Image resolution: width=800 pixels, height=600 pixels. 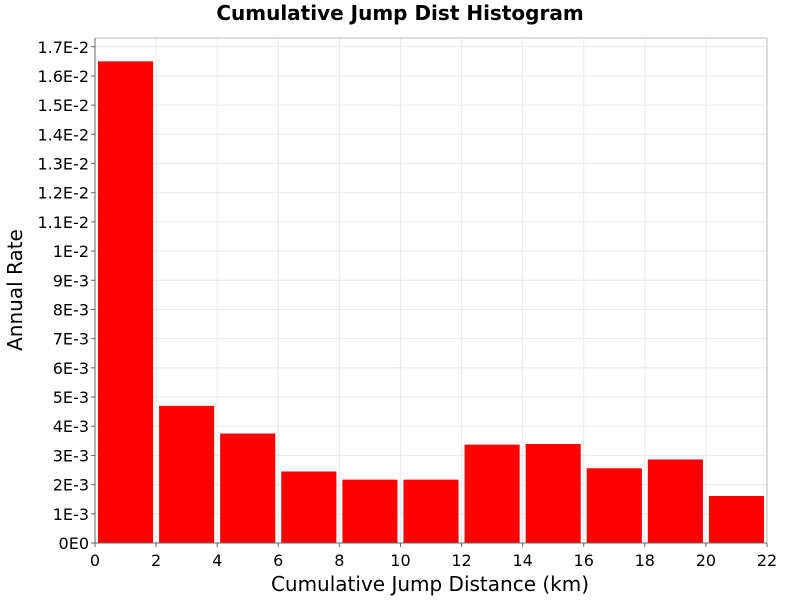 What do you see at coordinates (433, 560) in the screenshot?
I see `x-tick-labels: 0 2 4 6 8 10 12 14 16 18 20 22` at bounding box center [433, 560].